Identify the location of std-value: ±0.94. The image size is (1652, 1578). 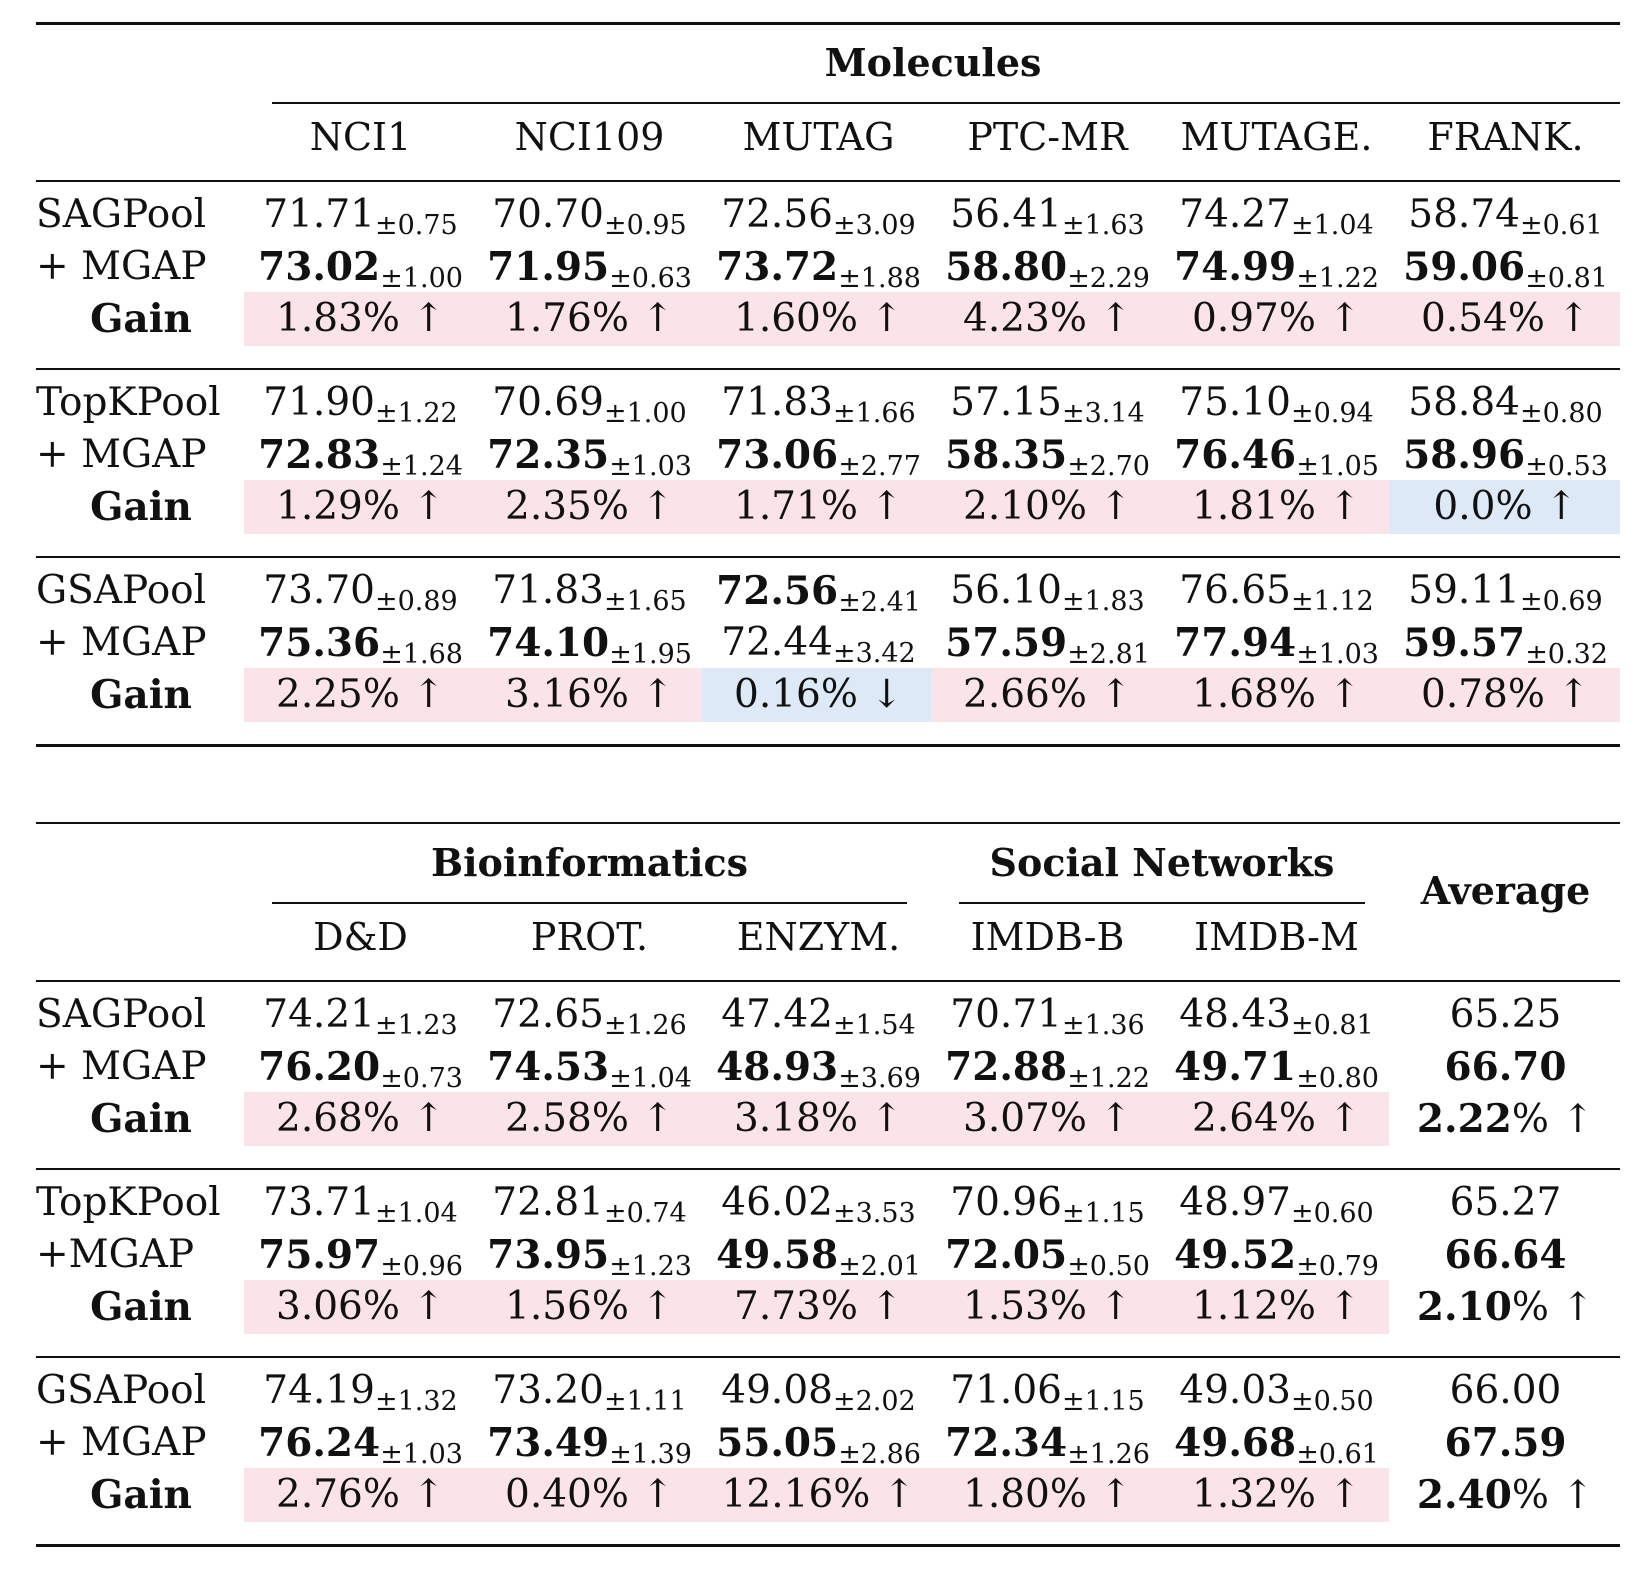
(1332, 413).